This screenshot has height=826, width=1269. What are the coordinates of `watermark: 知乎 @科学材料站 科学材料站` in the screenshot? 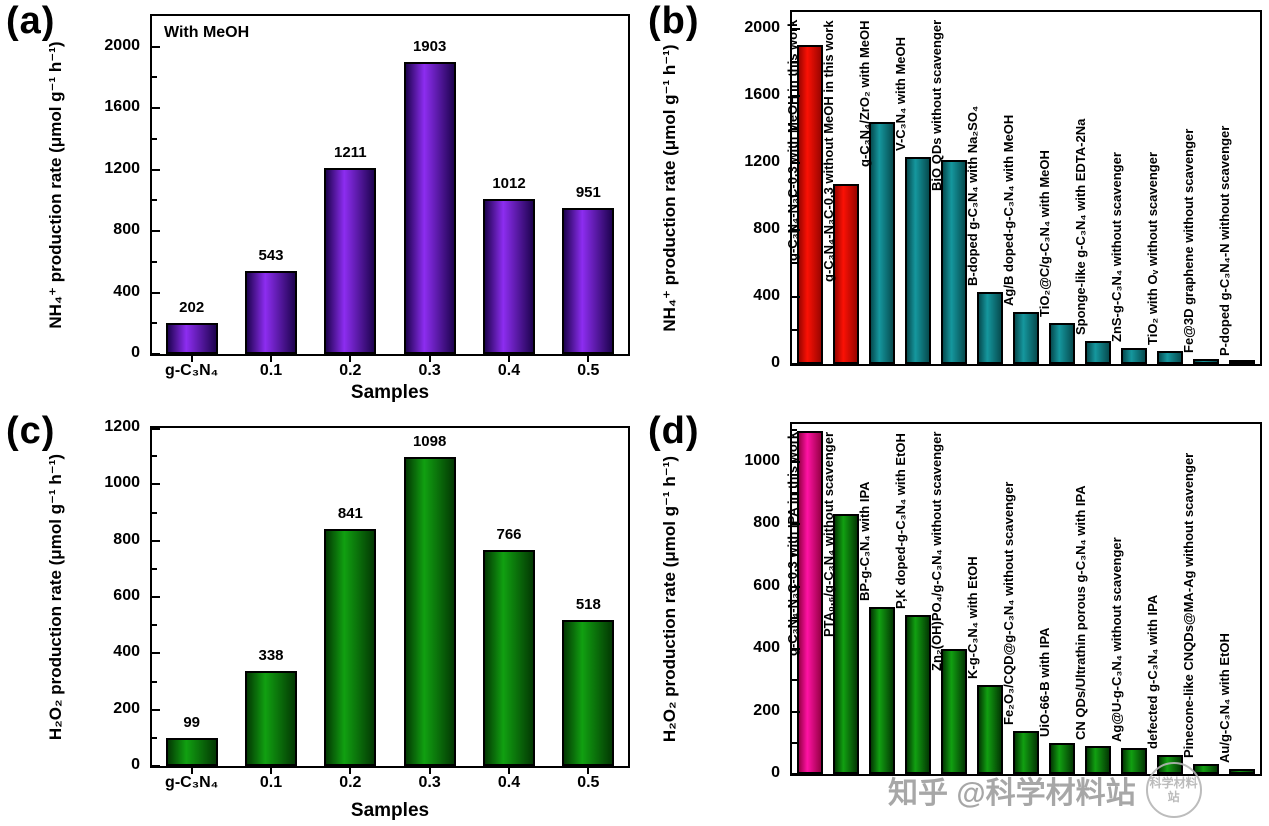 It's located at (1045, 790).